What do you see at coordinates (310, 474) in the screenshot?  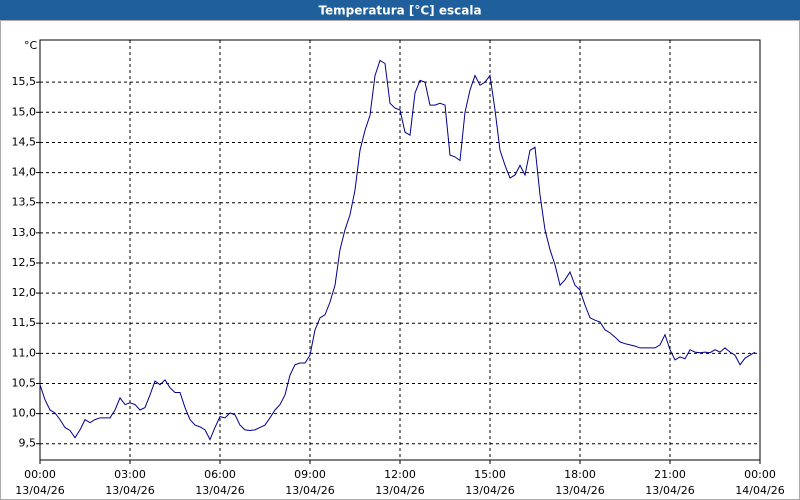 I see `x-tick-label: 09:00` at bounding box center [310, 474].